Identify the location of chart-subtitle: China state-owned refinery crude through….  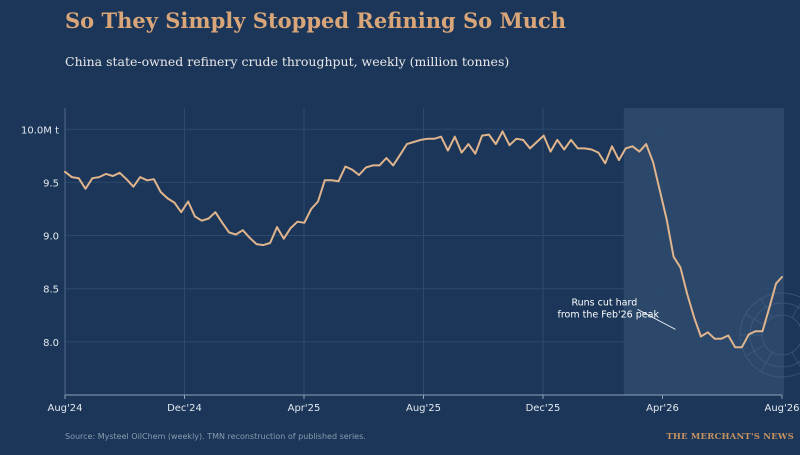
(287, 61).